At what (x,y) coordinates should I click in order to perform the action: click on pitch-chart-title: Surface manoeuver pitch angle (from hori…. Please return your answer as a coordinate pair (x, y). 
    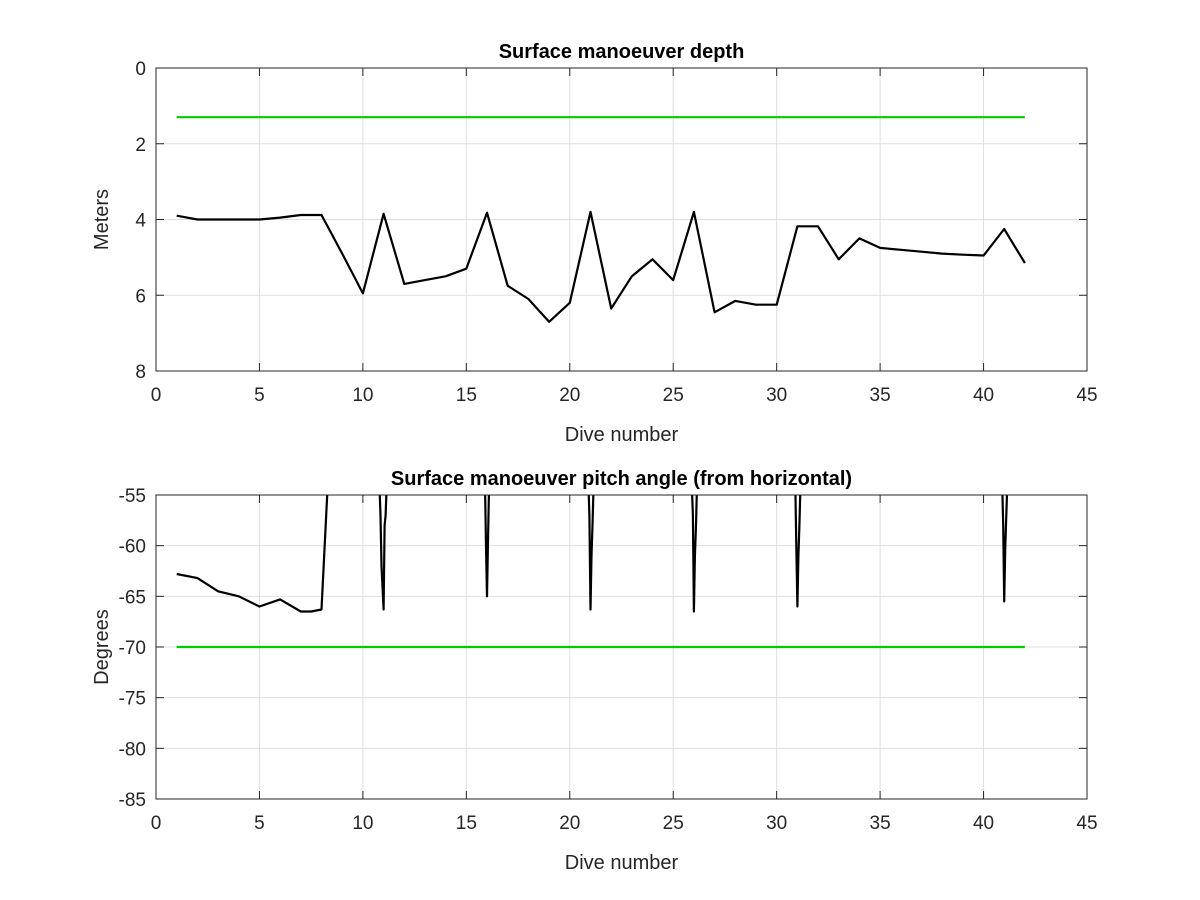
    Looking at the image, I should click on (621, 479).